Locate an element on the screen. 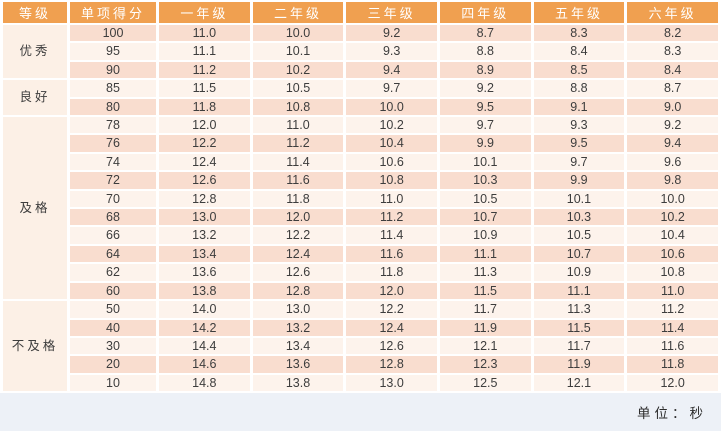 The height and width of the screenshot is (431, 721). time-cell: 11.1 is located at coordinates (485, 254).